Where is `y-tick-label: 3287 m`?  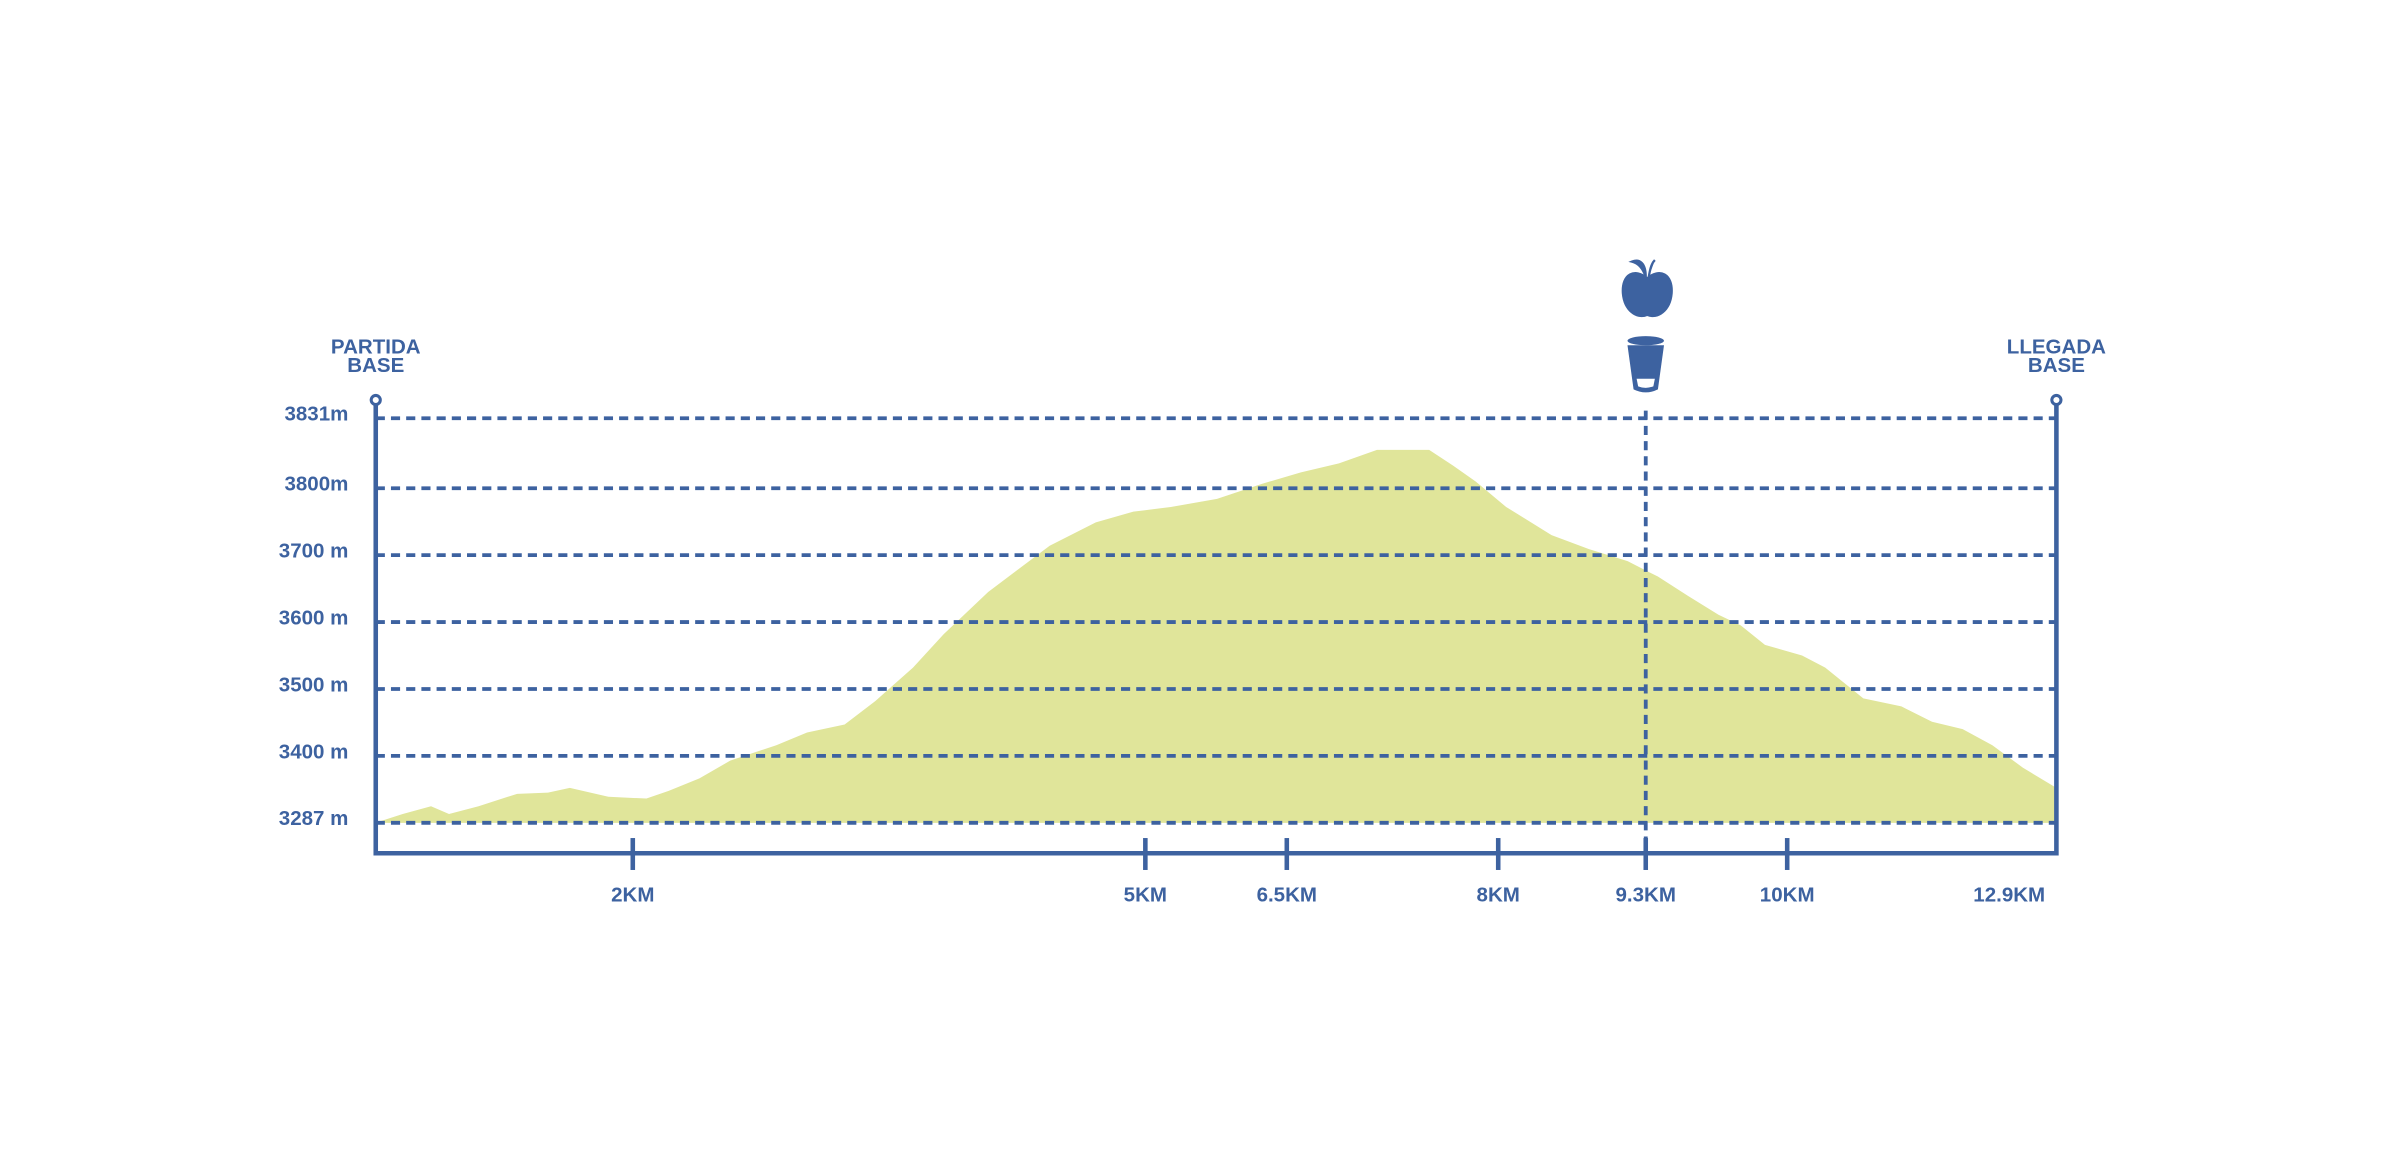
y-tick-label: 3287 m is located at coordinates (314, 818).